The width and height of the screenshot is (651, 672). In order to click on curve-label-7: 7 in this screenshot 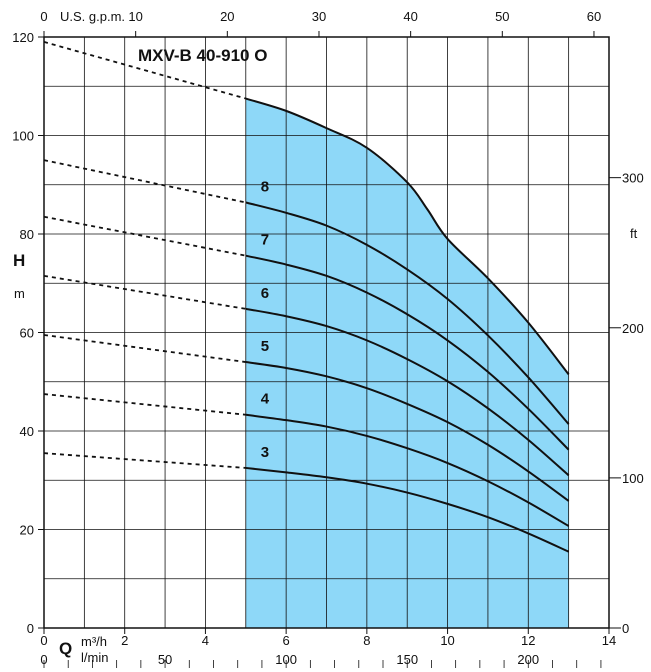, I will do `click(265, 240)`.